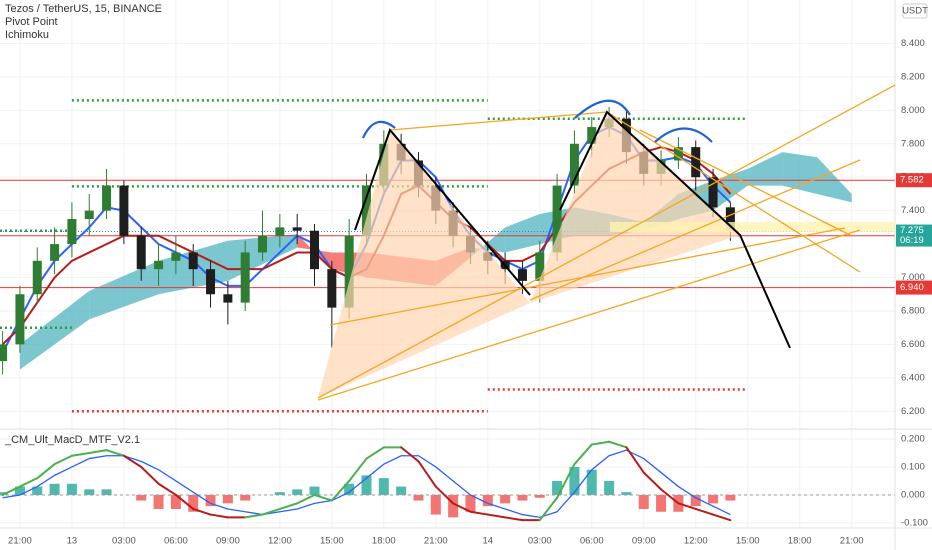 This screenshot has width=932, height=550. Describe the element at coordinates (442, 212) in the screenshot. I see `zigzag` at that location.